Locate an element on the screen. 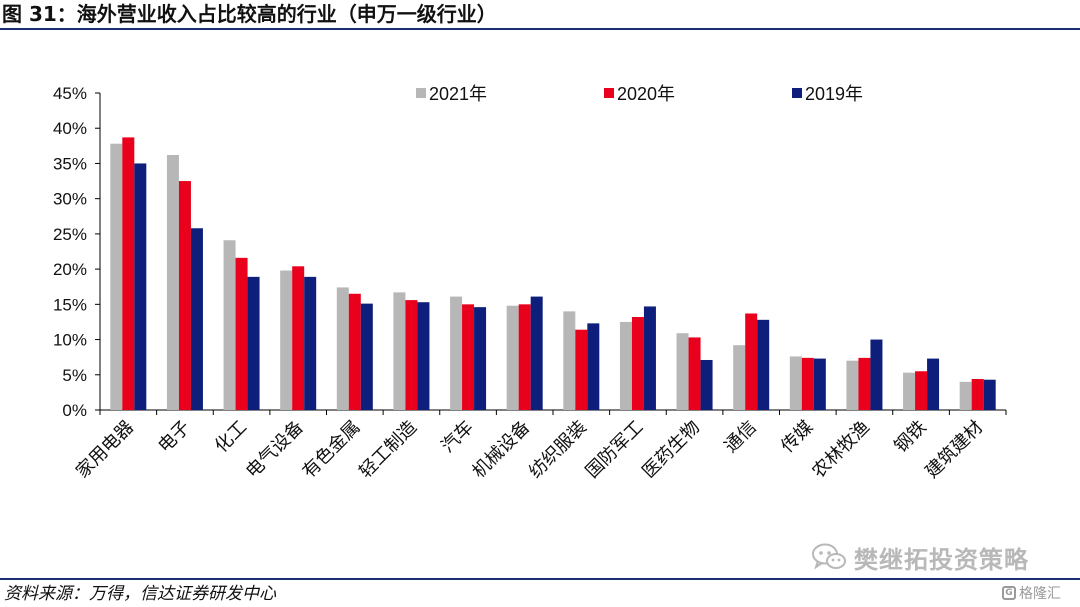  watermark-text: 樊继拓投资策略 is located at coordinates (941, 560).